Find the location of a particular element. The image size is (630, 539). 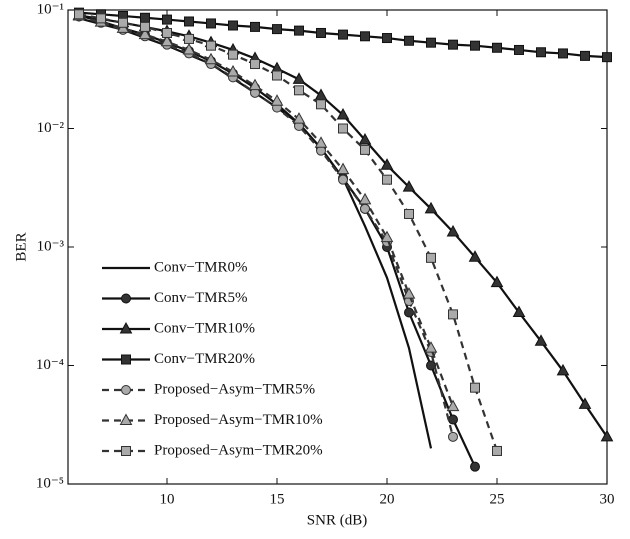

legend-label: Conv−TMR10% is located at coordinates (204, 328).